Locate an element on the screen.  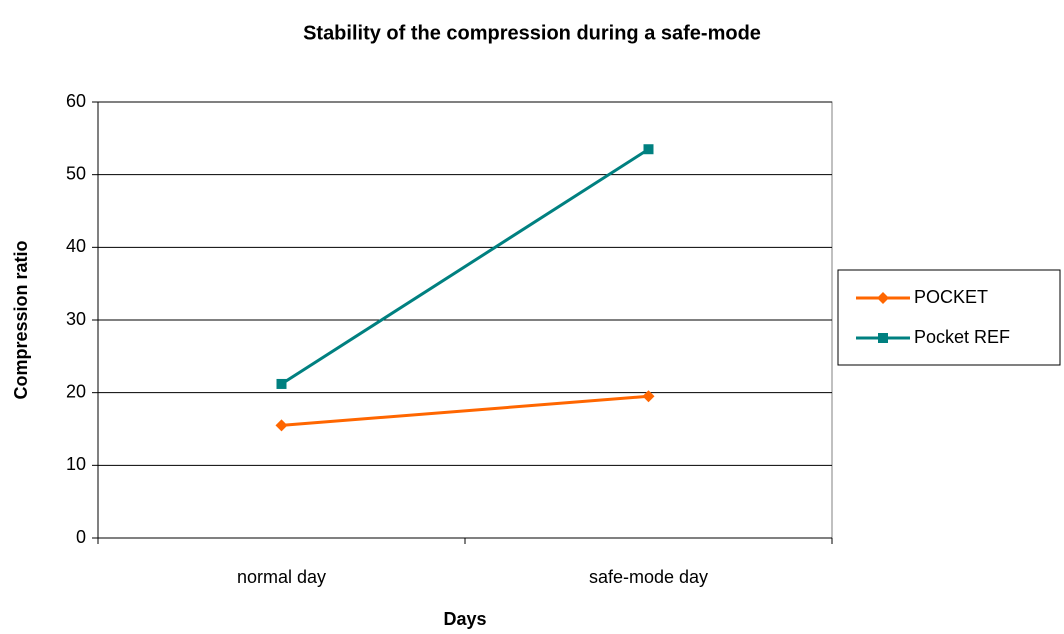
y-tick-label: 60 is located at coordinates (76, 101).